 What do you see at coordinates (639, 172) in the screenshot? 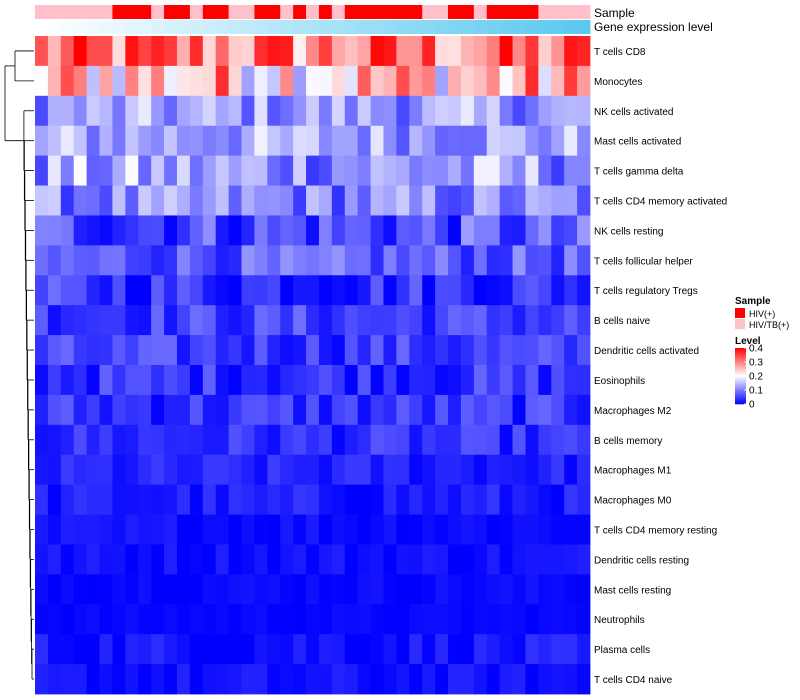
I see `row-label: T cells gamma delta` at bounding box center [639, 172].